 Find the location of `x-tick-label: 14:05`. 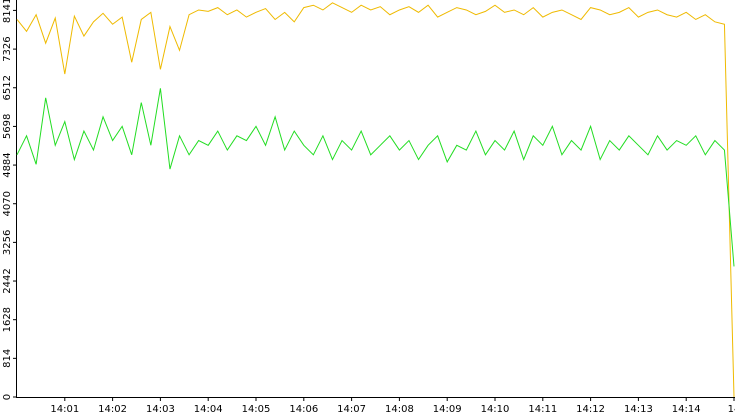

x-tick-label: 14:05 is located at coordinates (256, 409).